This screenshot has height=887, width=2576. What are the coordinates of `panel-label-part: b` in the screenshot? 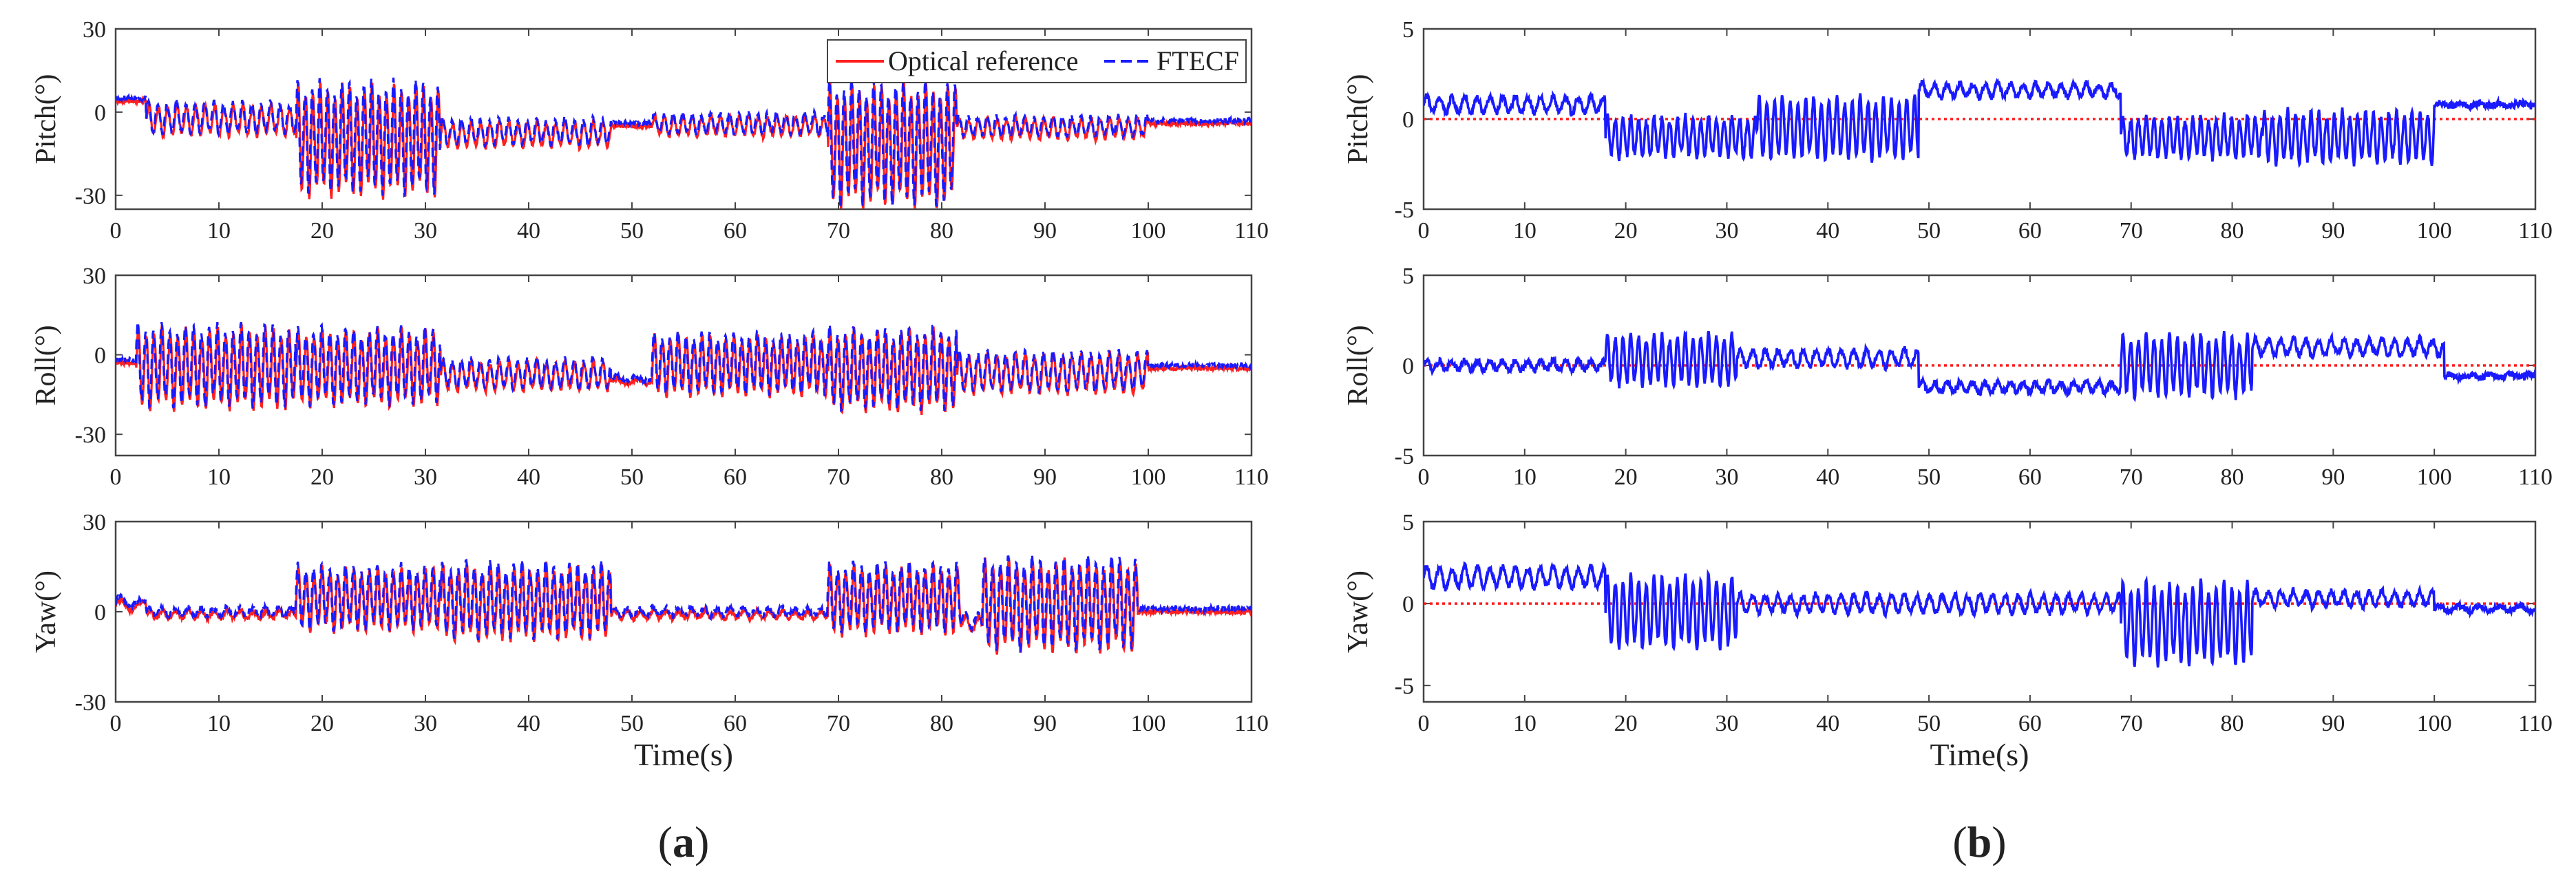 It's located at (1980, 841).